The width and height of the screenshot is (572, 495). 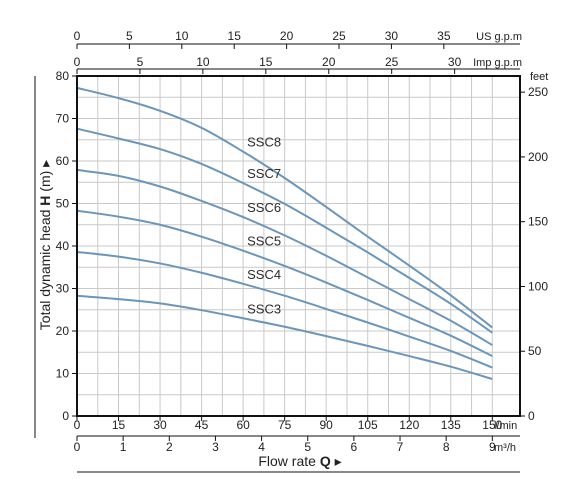 What do you see at coordinates (202, 425) in the screenshot?
I see `x-tick-label-lmin: 45` at bounding box center [202, 425].